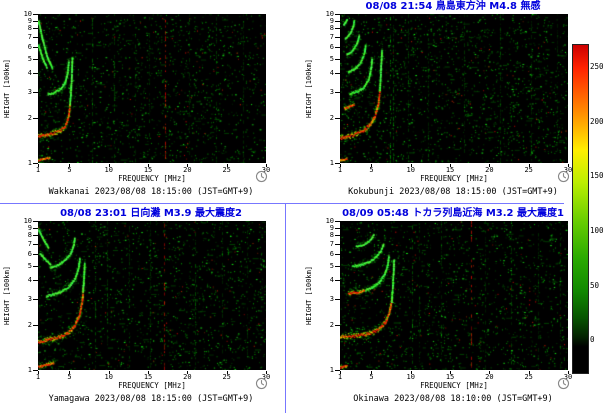 The height and width of the screenshot is (413, 606). What do you see at coordinates (453, 213) in the screenshot?
I see `panel-title: 08/09 05:48 トカラ列島近海 M3.2 最大震度1` at bounding box center [453, 213].